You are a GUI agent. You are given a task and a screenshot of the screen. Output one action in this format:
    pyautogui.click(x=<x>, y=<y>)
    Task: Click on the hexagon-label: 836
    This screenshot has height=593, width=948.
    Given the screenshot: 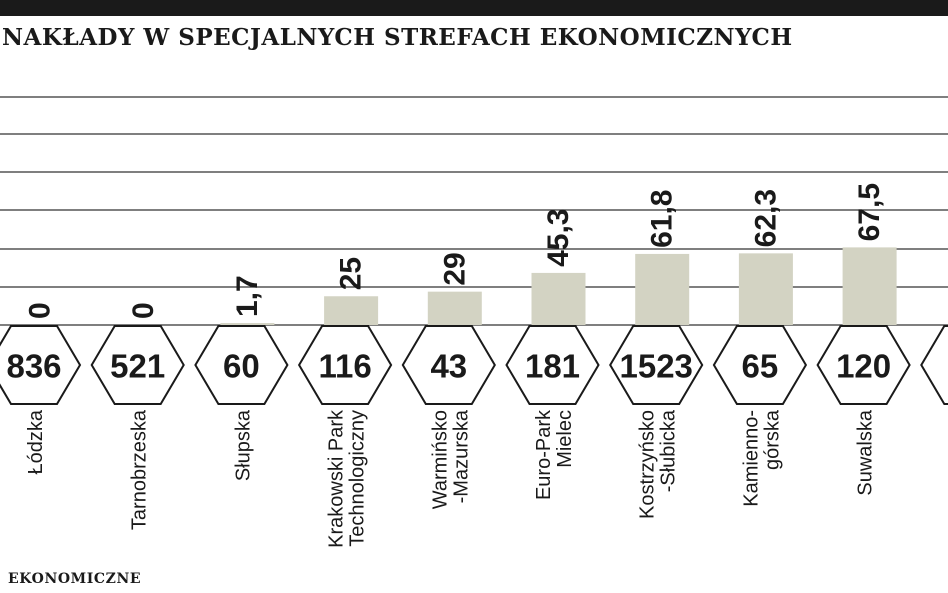 What is the action you would take?
    pyautogui.click(x=33, y=366)
    